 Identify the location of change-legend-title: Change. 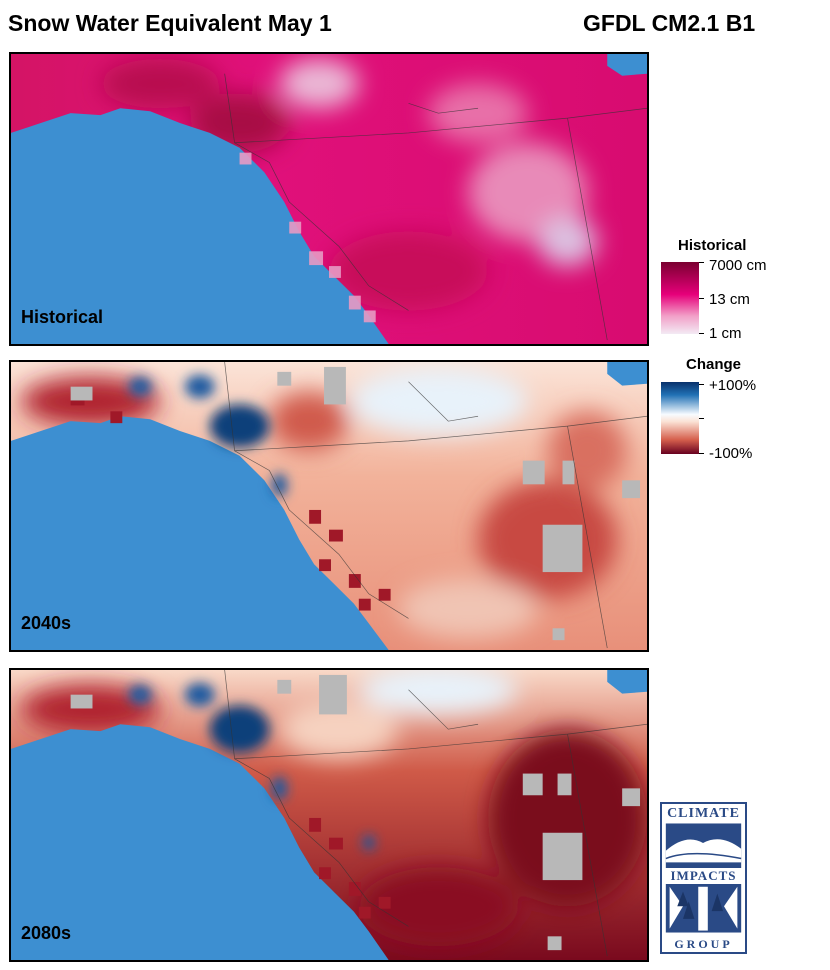
(714, 364).